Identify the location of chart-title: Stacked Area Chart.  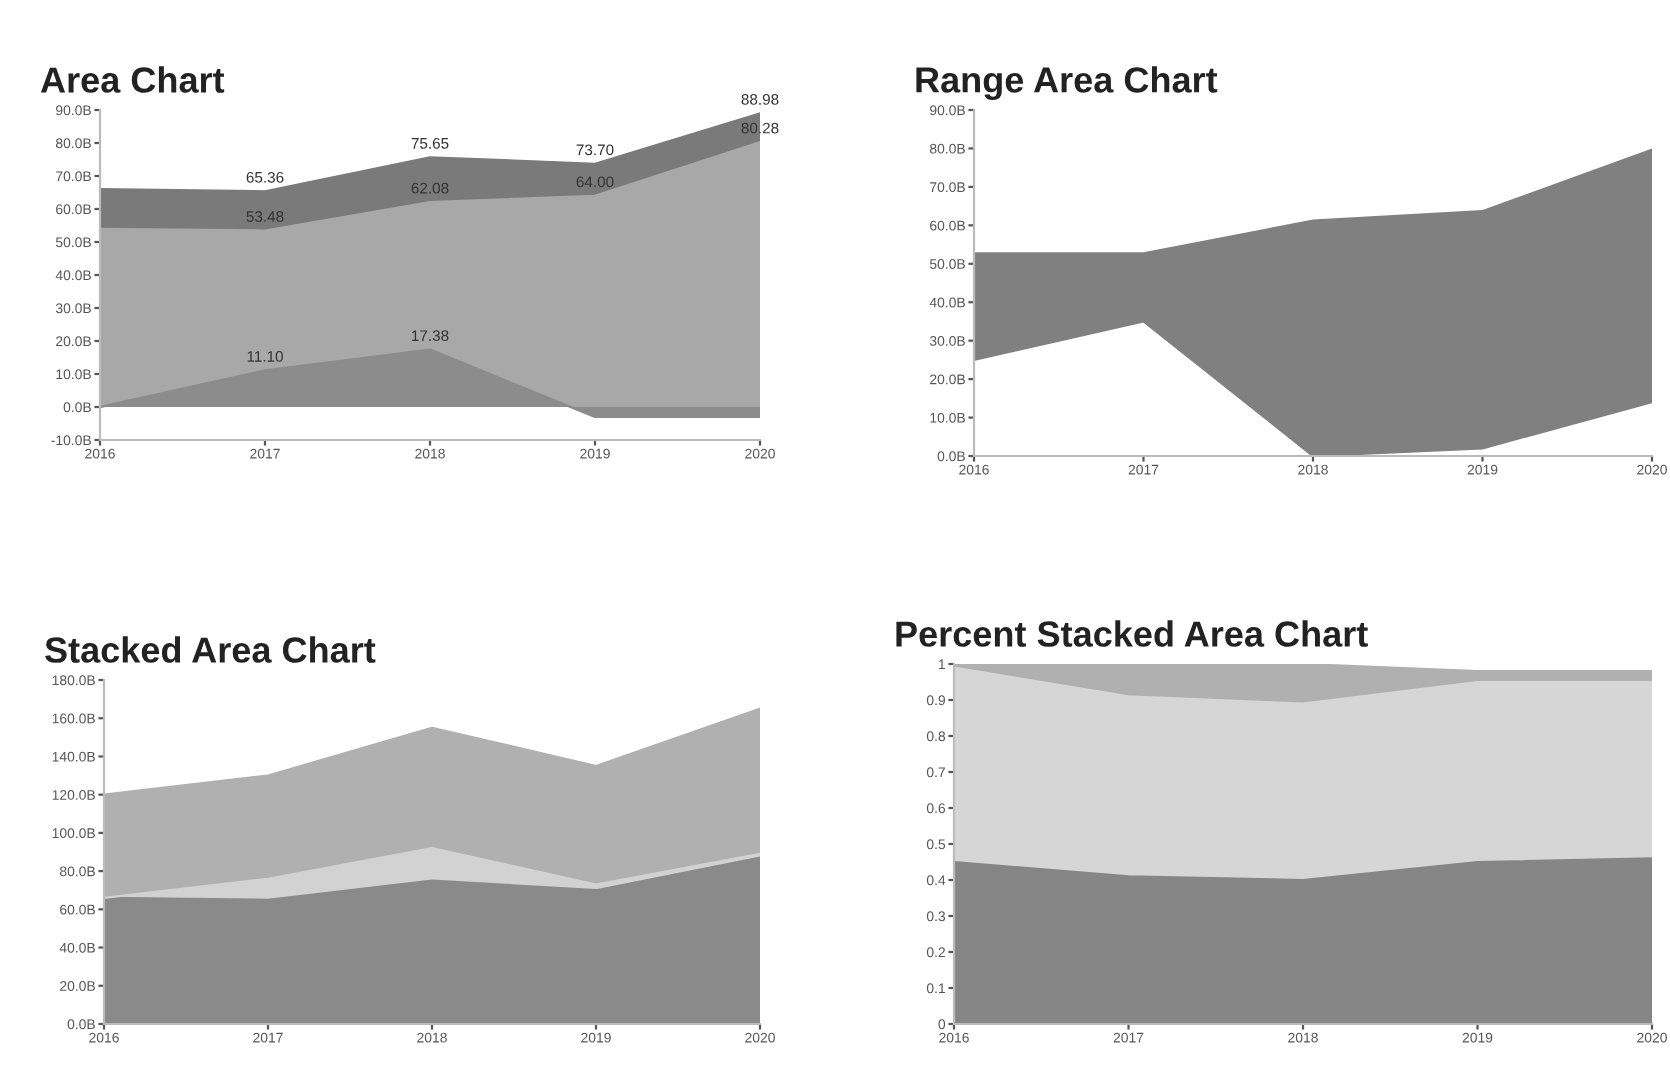
(210, 649).